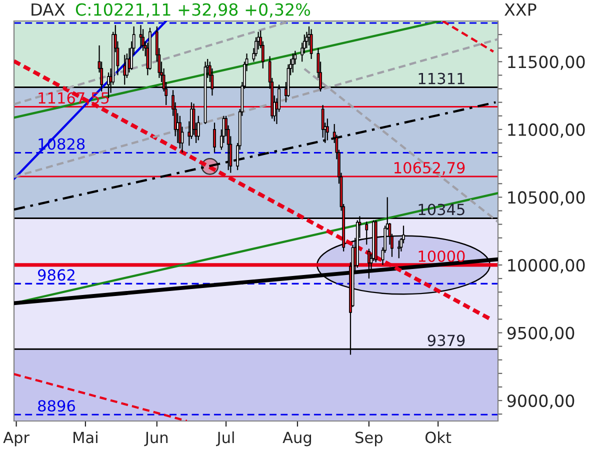 The height and width of the screenshot is (450, 595). What do you see at coordinates (540, 334) in the screenshot?
I see `y-tick-label: 9500,00` at bounding box center [540, 334].